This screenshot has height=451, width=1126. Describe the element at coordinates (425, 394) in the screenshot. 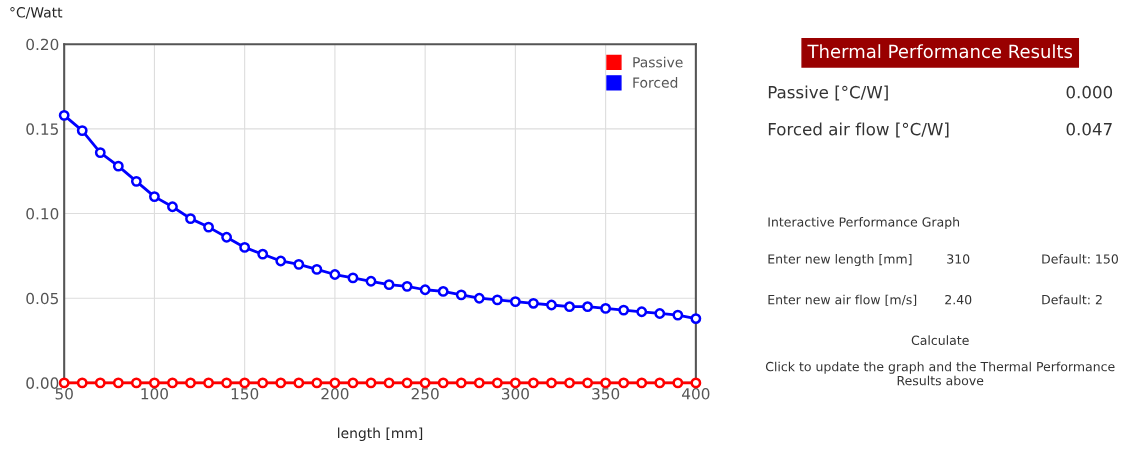

I see `x-tick-label: 250` at that location.